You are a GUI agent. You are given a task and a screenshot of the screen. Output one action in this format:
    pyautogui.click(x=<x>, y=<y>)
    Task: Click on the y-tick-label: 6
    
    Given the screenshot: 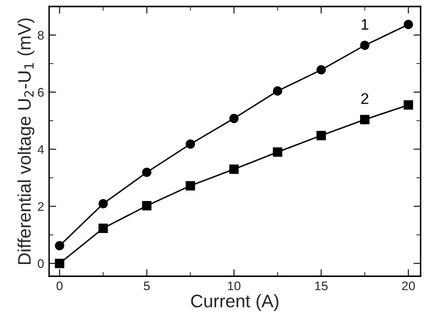 What is the action you would take?
    pyautogui.click(x=41, y=92)
    